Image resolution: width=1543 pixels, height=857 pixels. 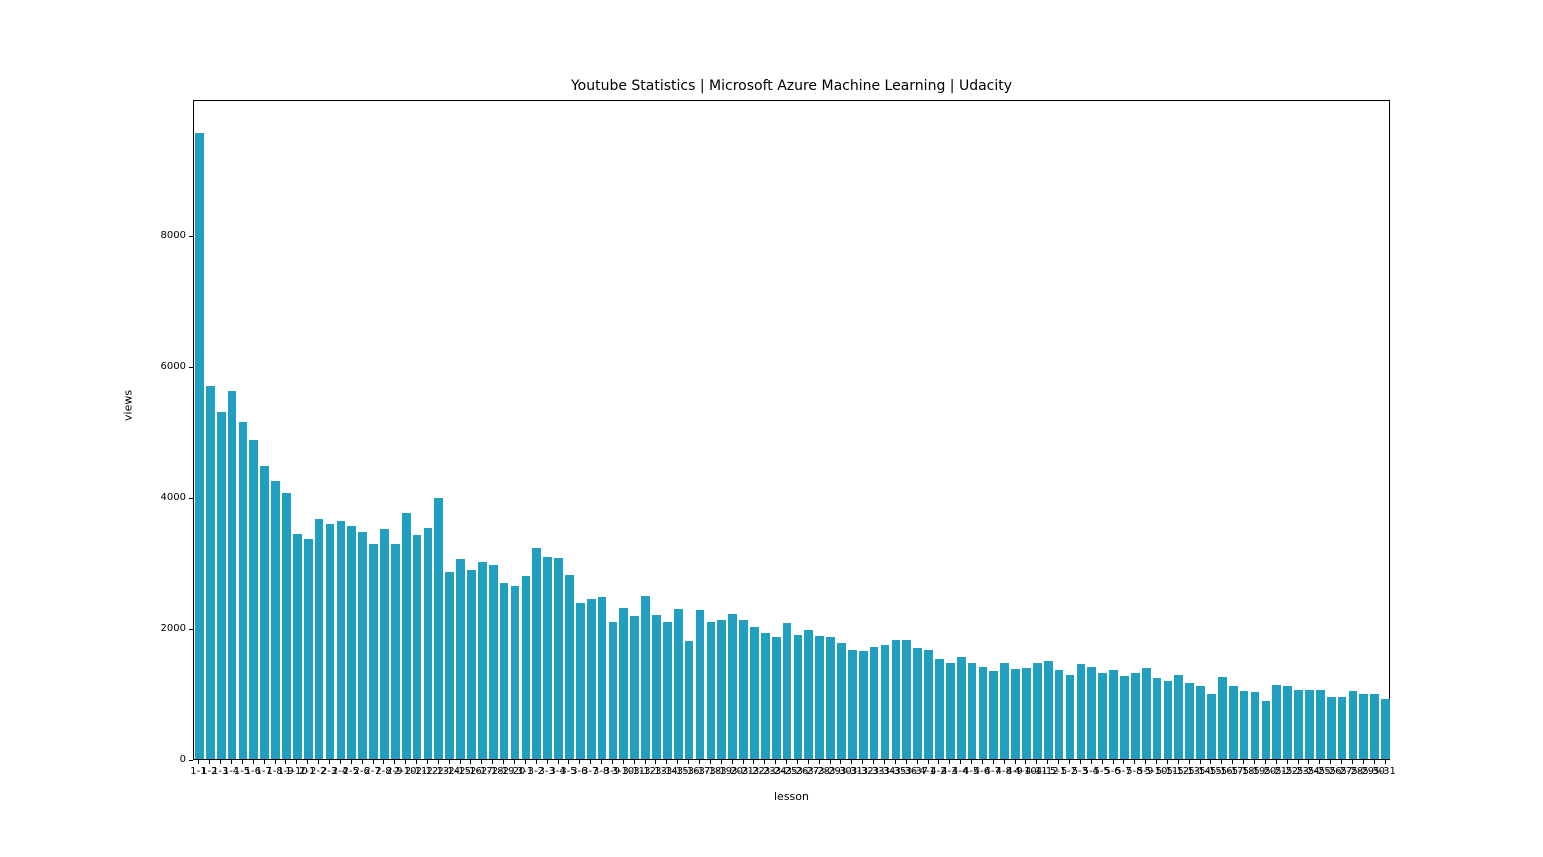 I want to click on x-tick-label: 2-18, so click(x=492, y=771).